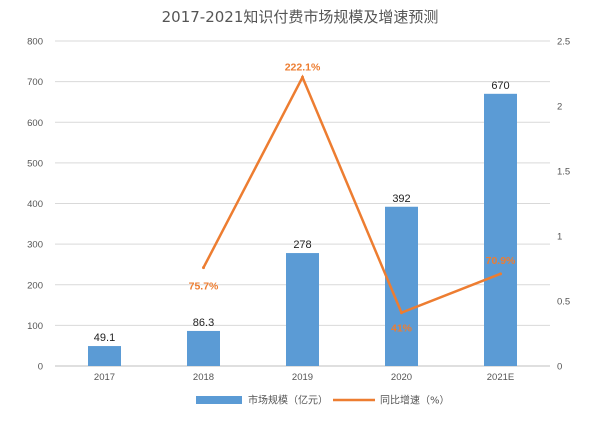  What do you see at coordinates (35, 82) in the screenshot?
I see `y-tick-label: 700` at bounding box center [35, 82].